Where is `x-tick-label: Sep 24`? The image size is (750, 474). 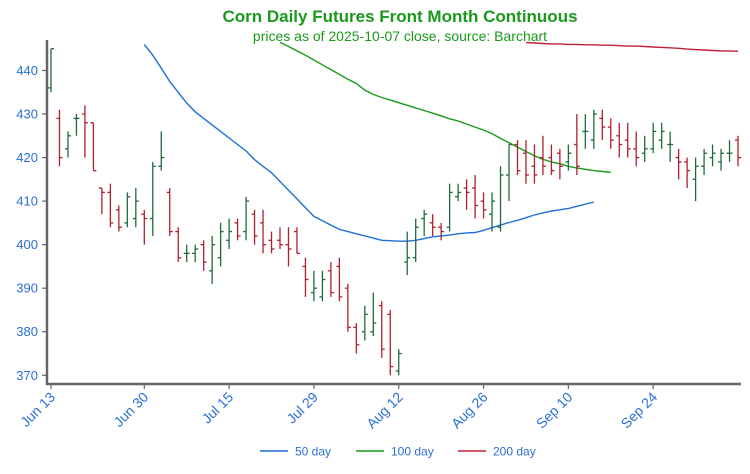 x-tick-label: Sep 24 is located at coordinates (639, 410).